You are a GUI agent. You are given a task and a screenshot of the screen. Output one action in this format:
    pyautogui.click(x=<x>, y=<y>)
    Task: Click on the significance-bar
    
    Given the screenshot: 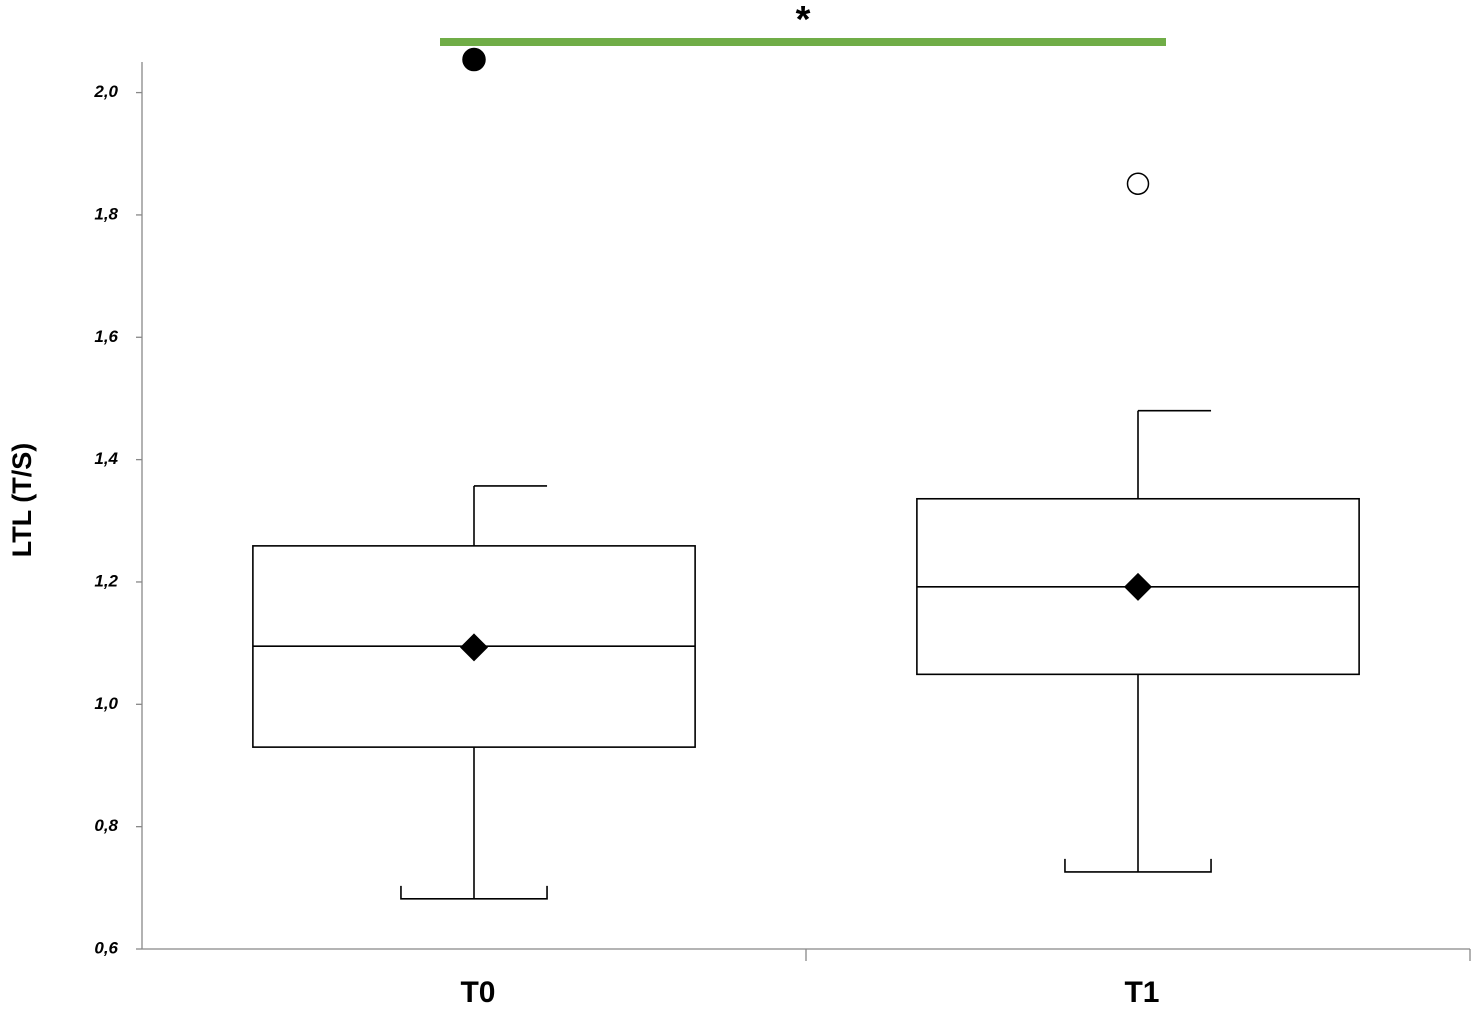 What is the action you would take?
    pyautogui.click(x=803, y=42)
    